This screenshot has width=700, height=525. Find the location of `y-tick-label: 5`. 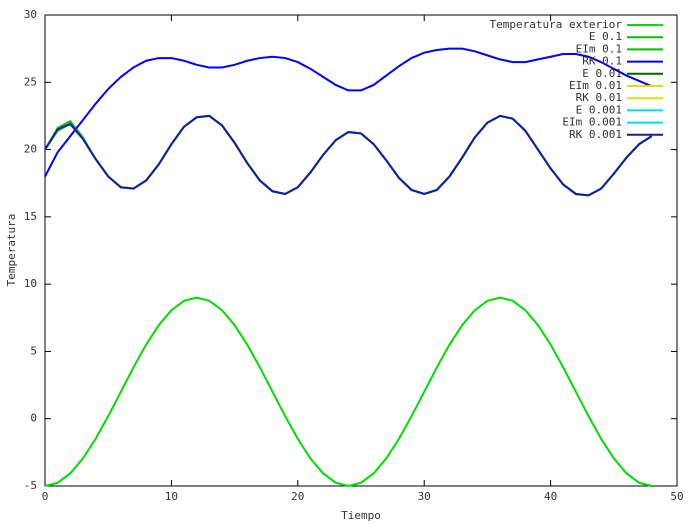

y-tick-label: 5 is located at coordinates (33, 350).